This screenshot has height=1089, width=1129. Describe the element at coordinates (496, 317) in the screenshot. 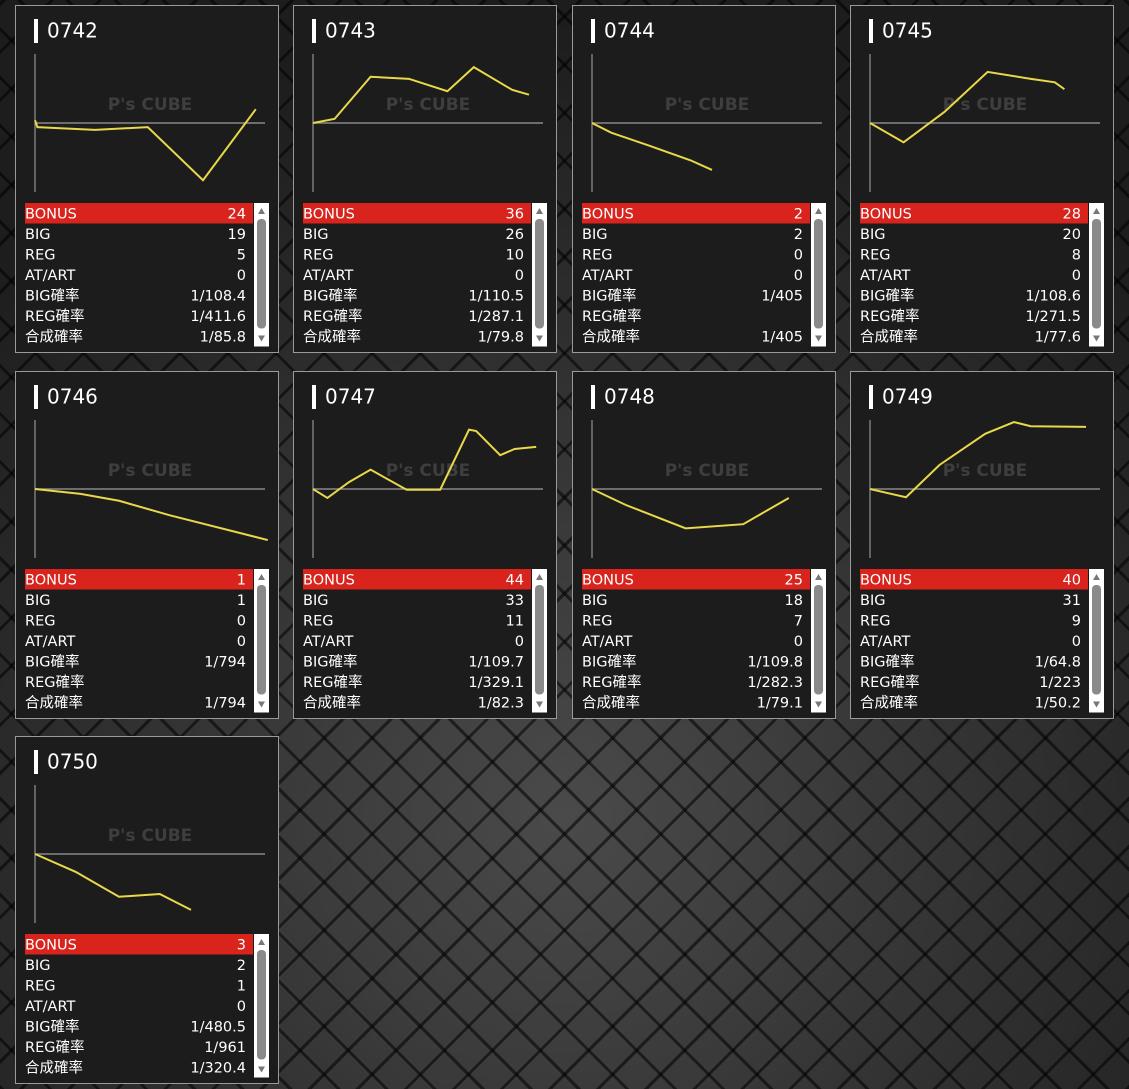

I see `stat-value: 1/287.1` at that location.